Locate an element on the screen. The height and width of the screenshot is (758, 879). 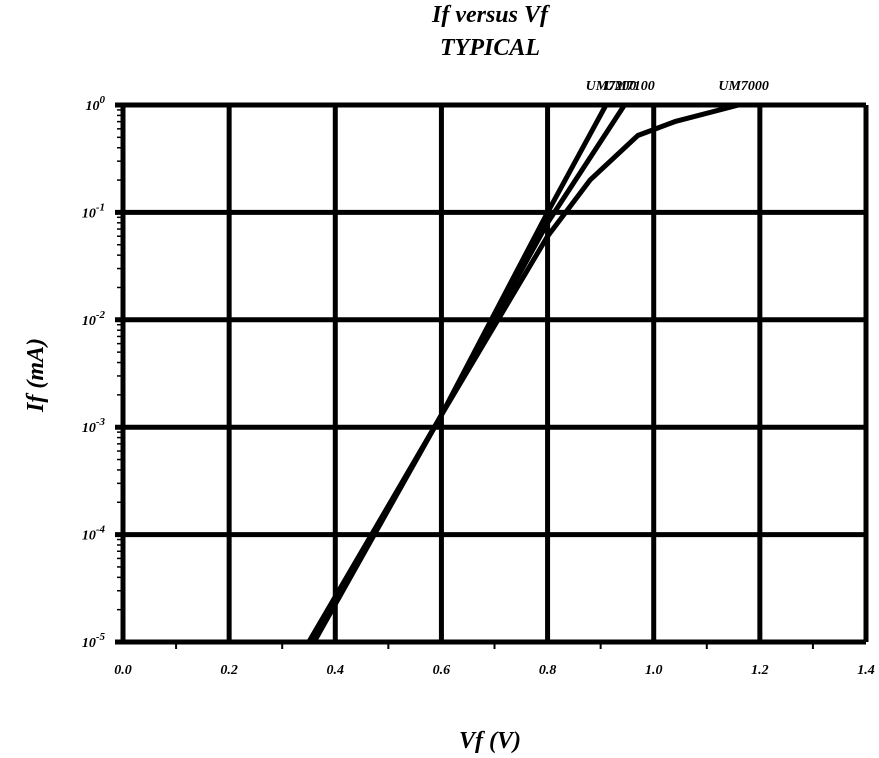
y-tick-label: 10⁻³ is located at coordinates (94, 426).